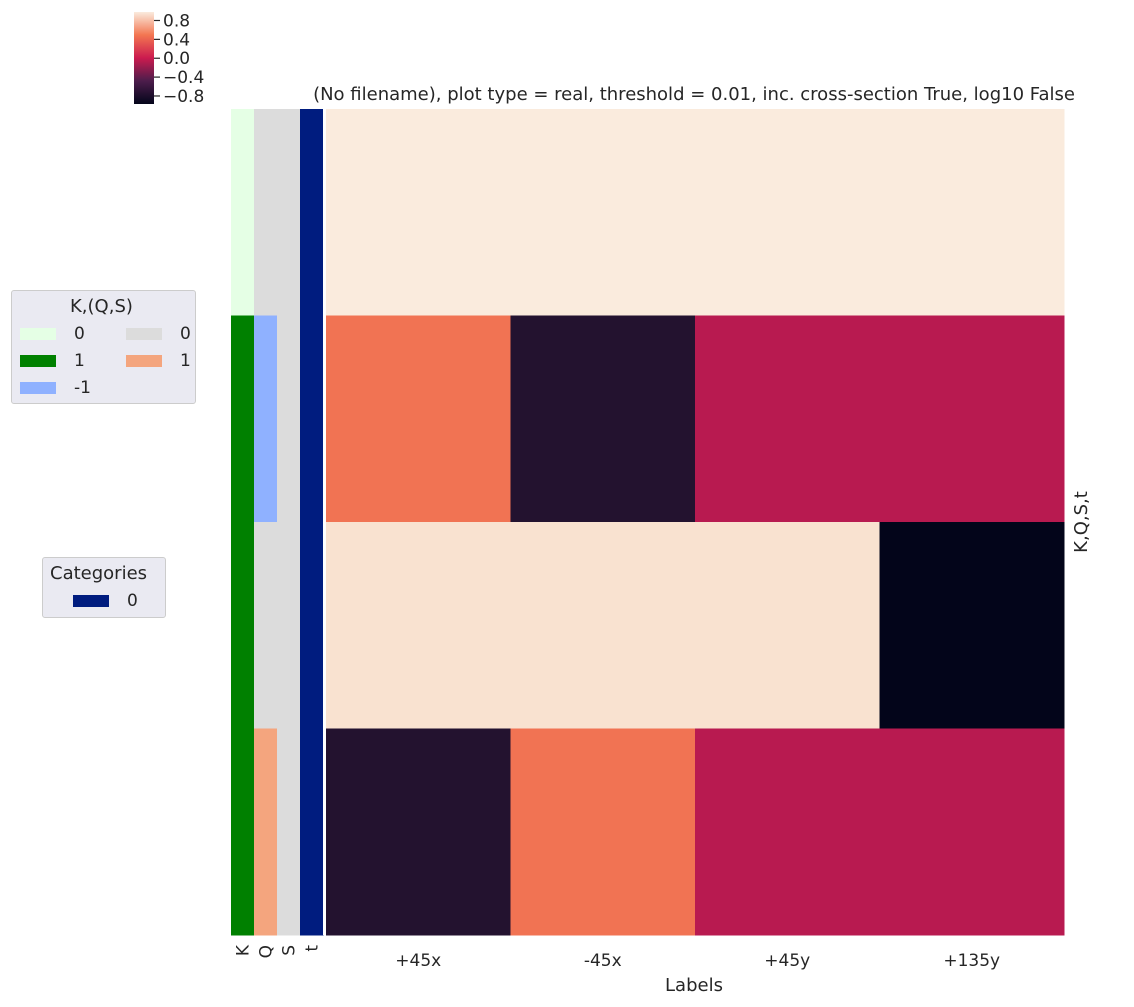 This screenshot has width=1134, height=1007. I want to click on kqs-legend-qm1: -1, so click(55, 388).